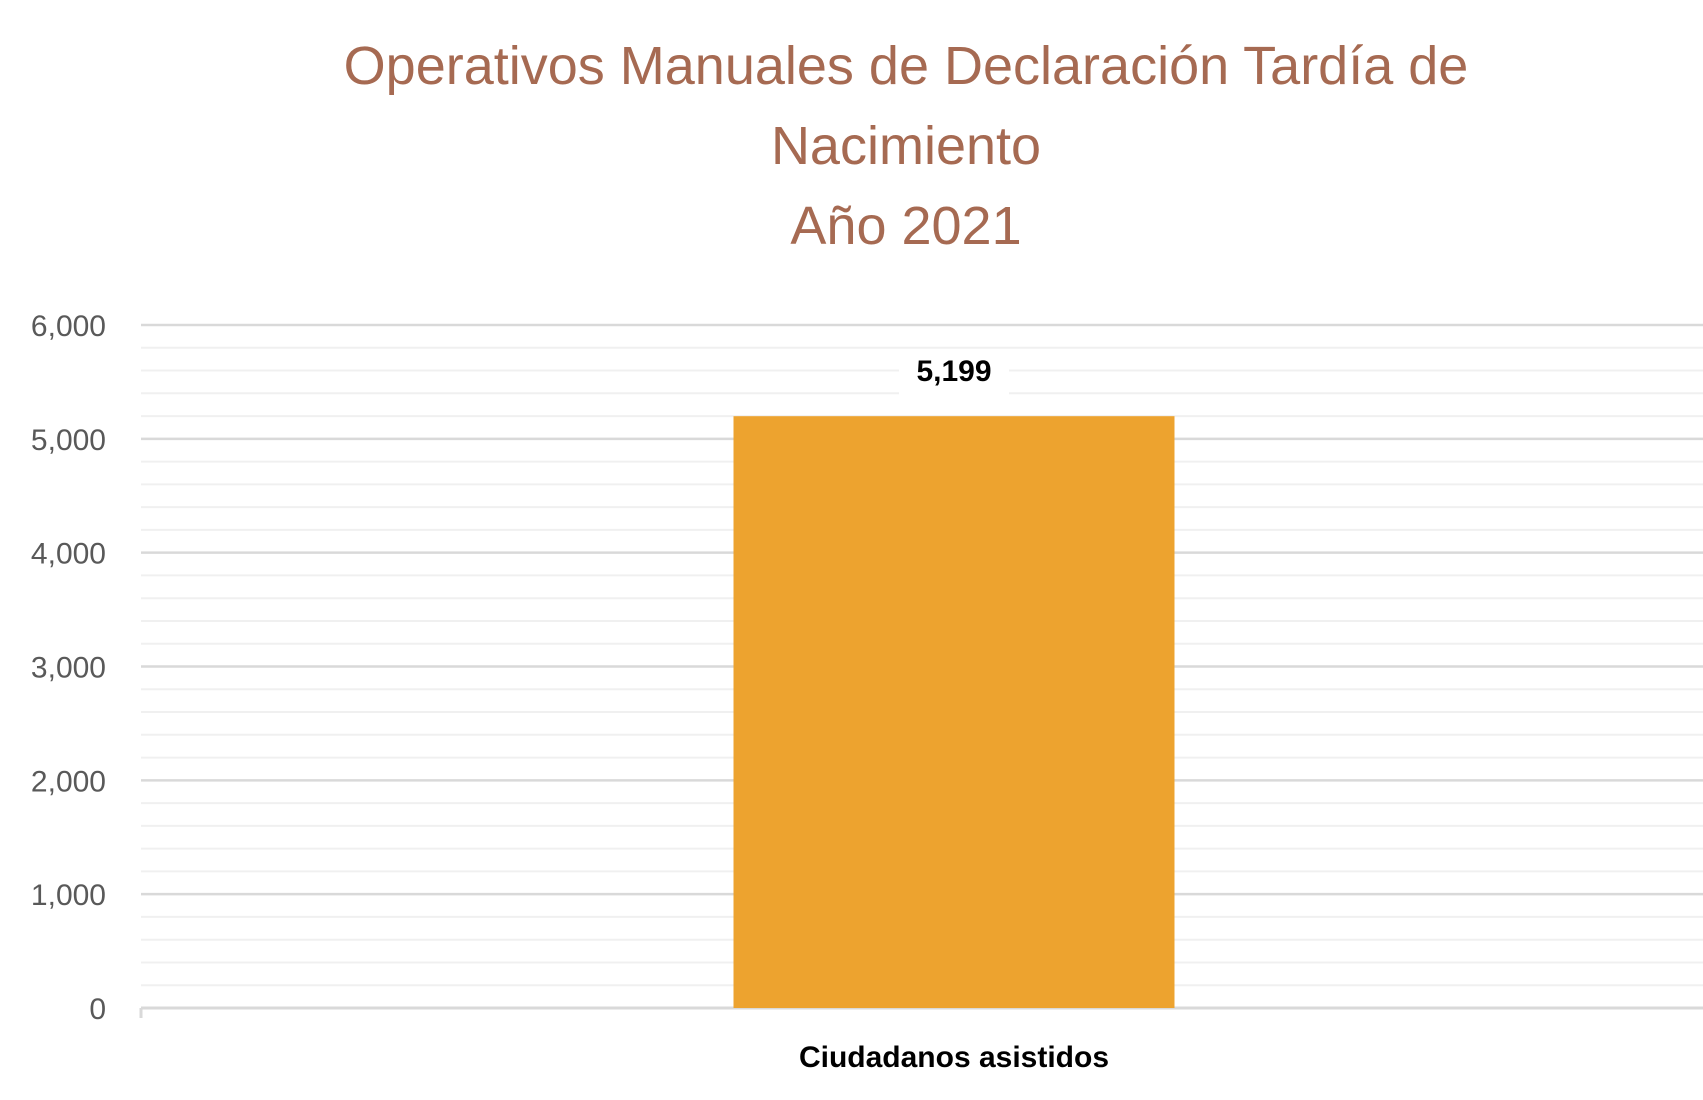  I want to click on bars, so click(954, 712).